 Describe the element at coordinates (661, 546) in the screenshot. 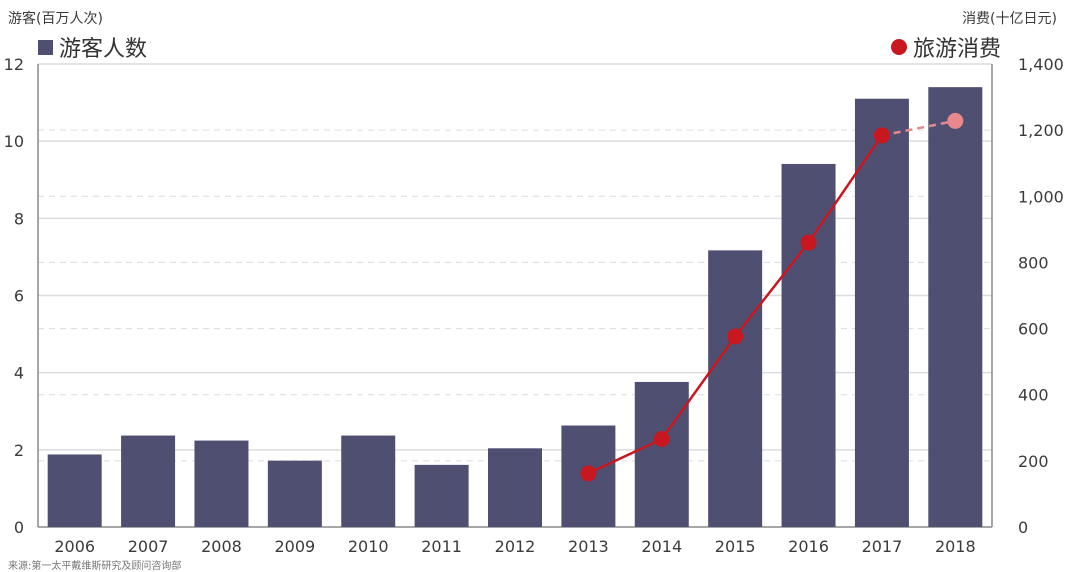

I see `x-tick-label: 2014` at that location.